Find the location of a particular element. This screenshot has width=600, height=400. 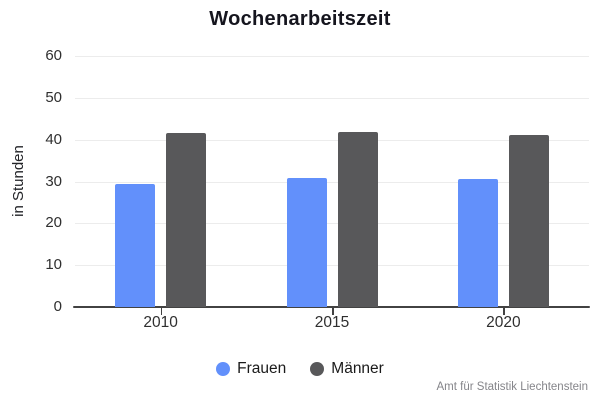

legend-label: Frauen is located at coordinates (262, 368).